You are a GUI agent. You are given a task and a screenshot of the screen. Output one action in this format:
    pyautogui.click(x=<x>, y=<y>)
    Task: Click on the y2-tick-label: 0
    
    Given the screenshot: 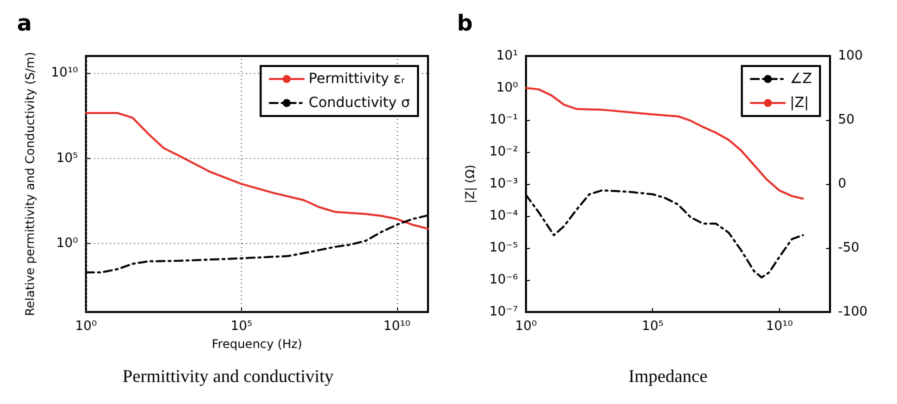 What is the action you would take?
    pyautogui.click(x=842, y=184)
    